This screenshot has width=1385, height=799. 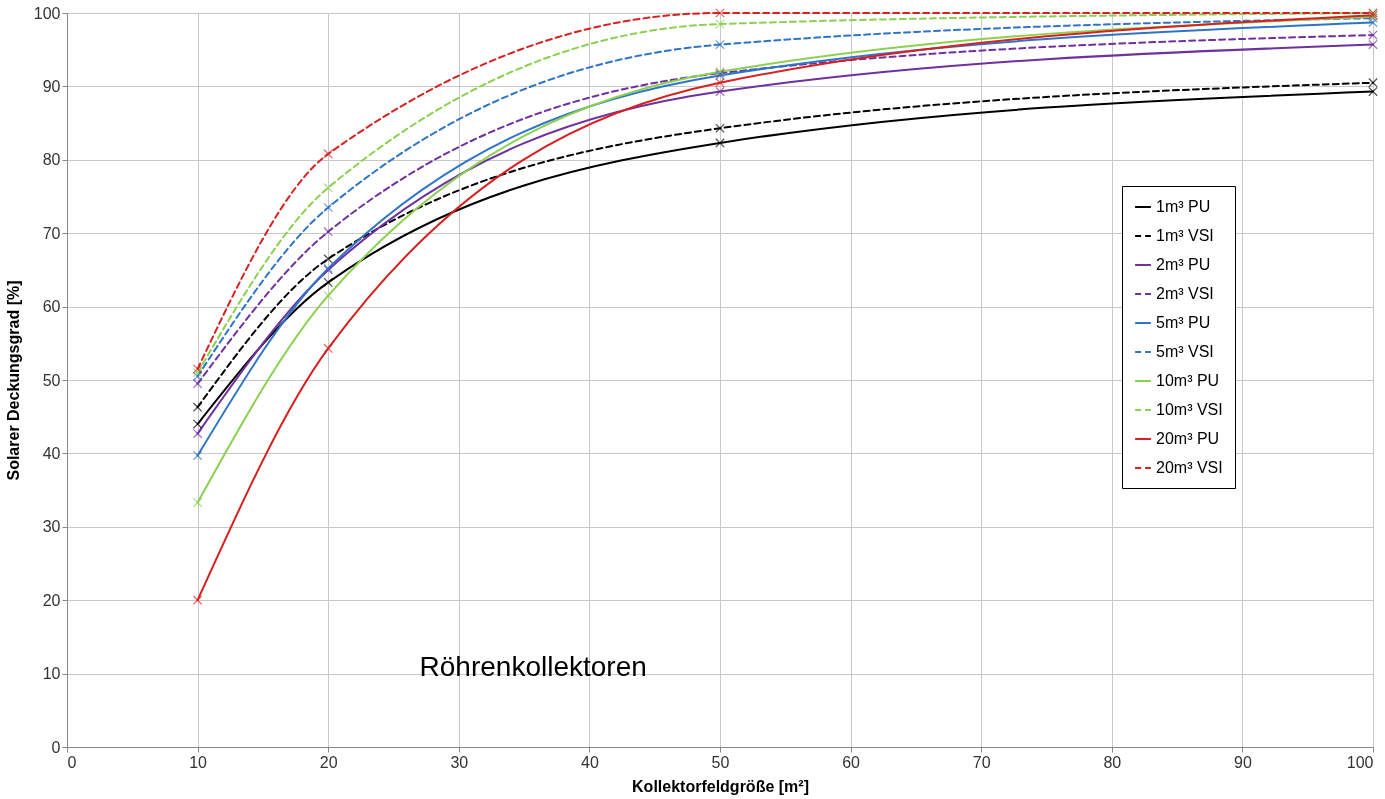 I want to click on y-tick-label: 60, so click(x=51, y=307).